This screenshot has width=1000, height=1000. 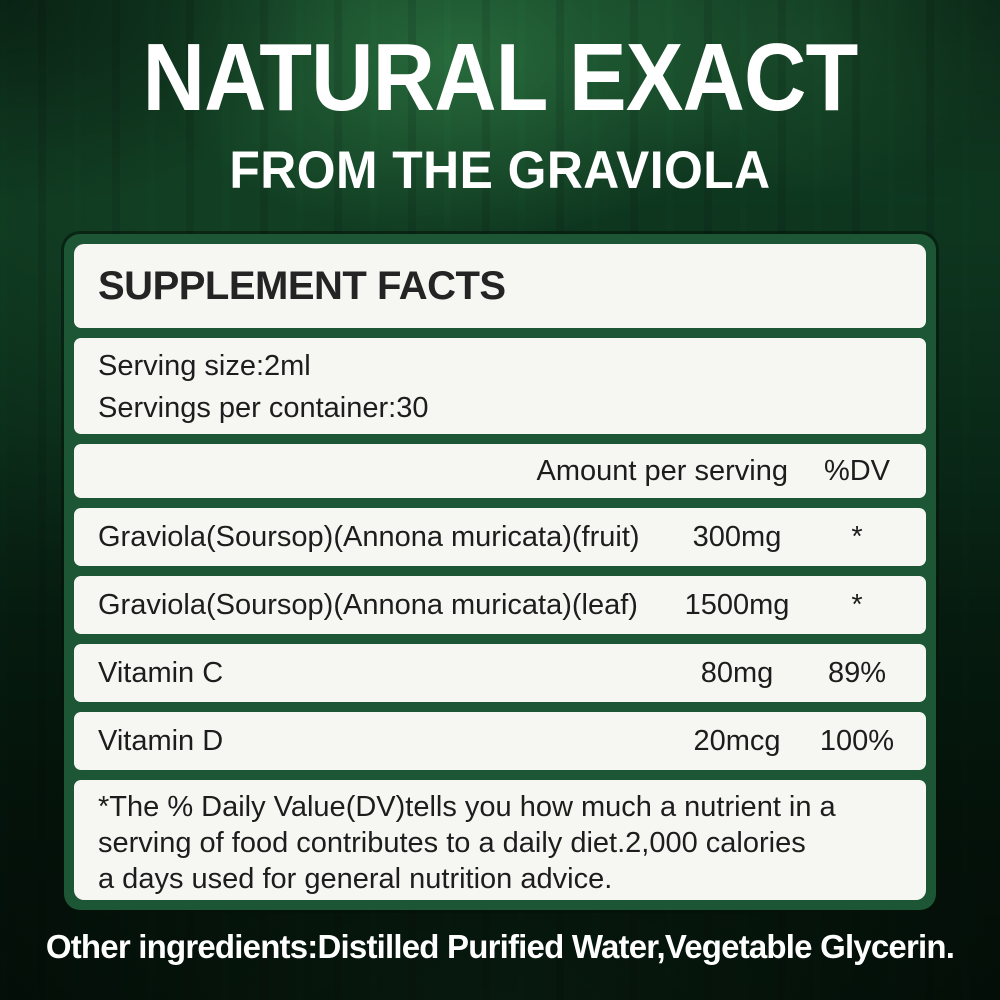 What do you see at coordinates (161, 740) in the screenshot?
I see `ingredient-name: Vitamin D` at bounding box center [161, 740].